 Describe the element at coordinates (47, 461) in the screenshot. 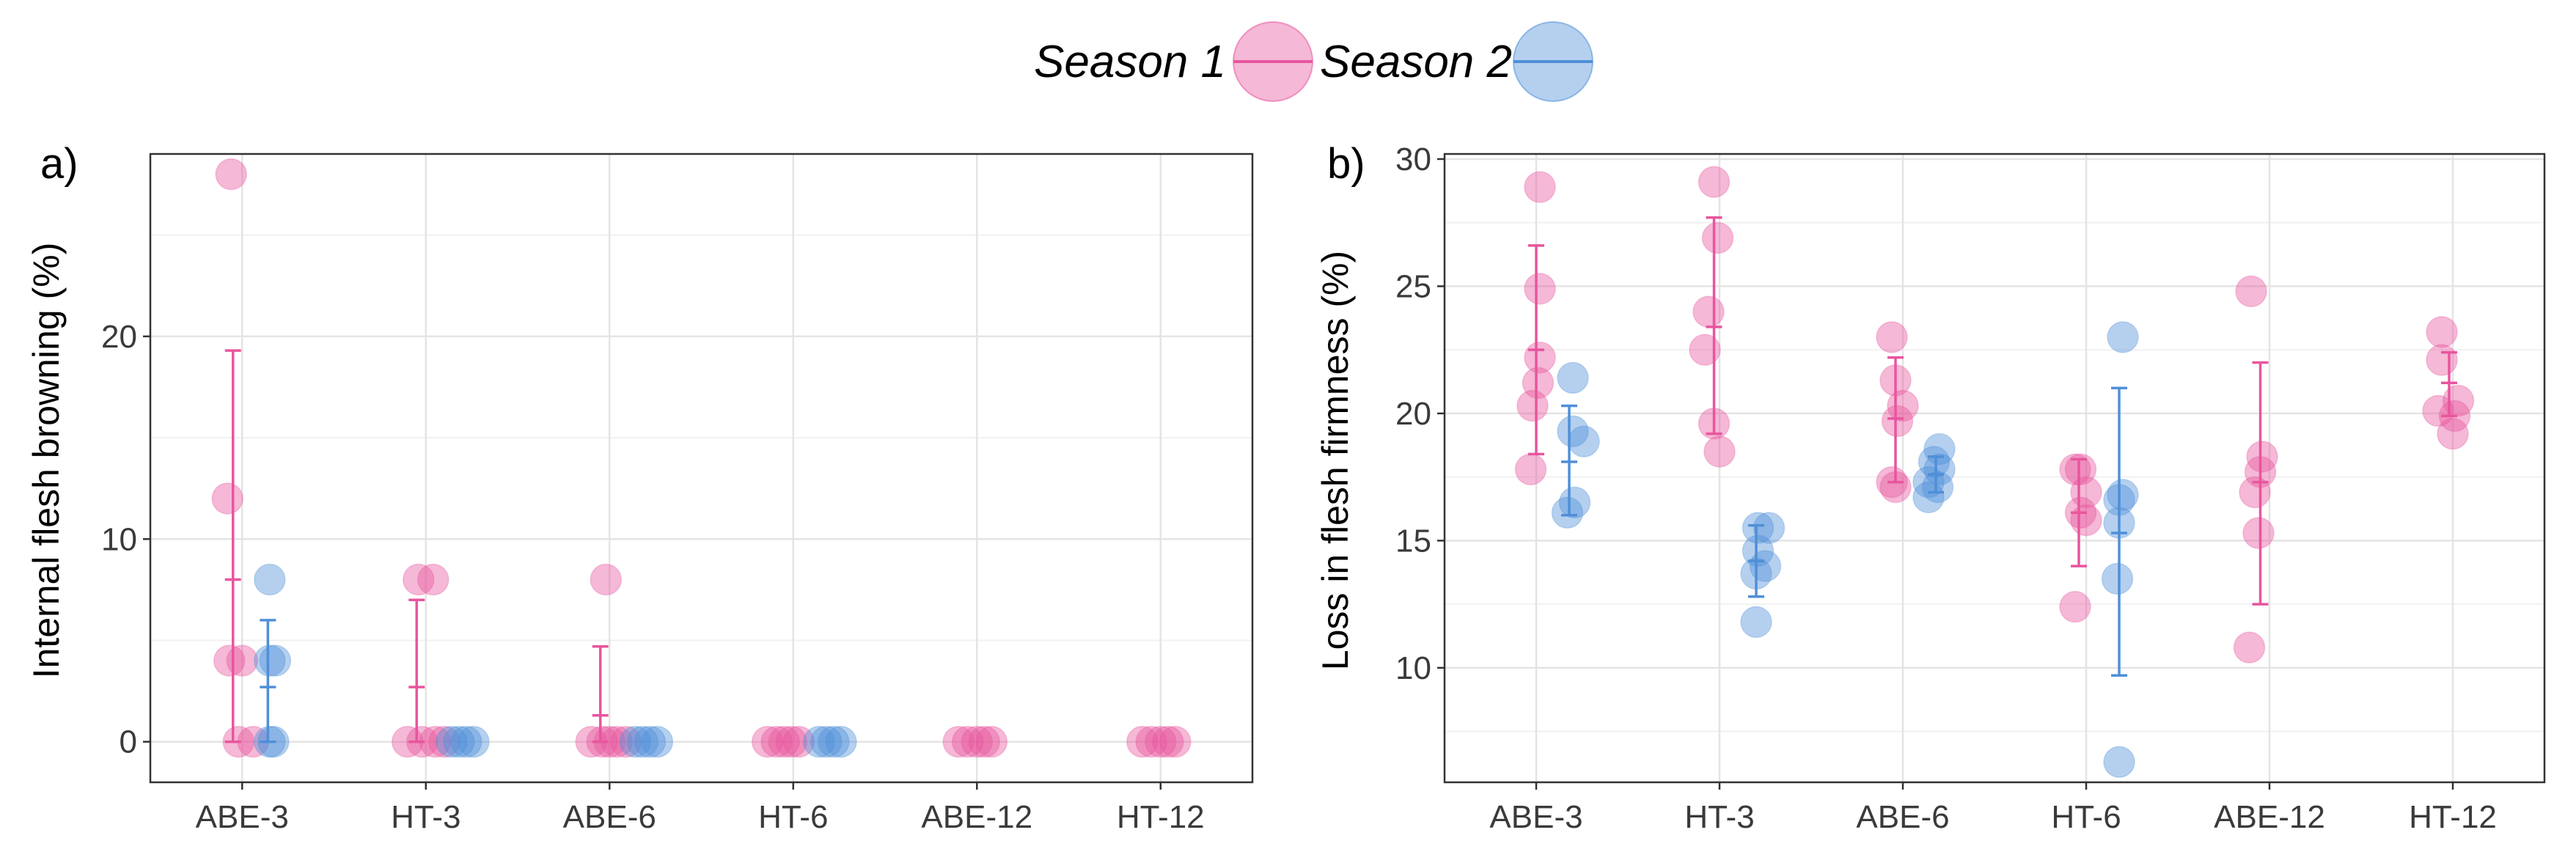

I see `panel-a-ylabel: Internal flesh browning (%)` at that location.